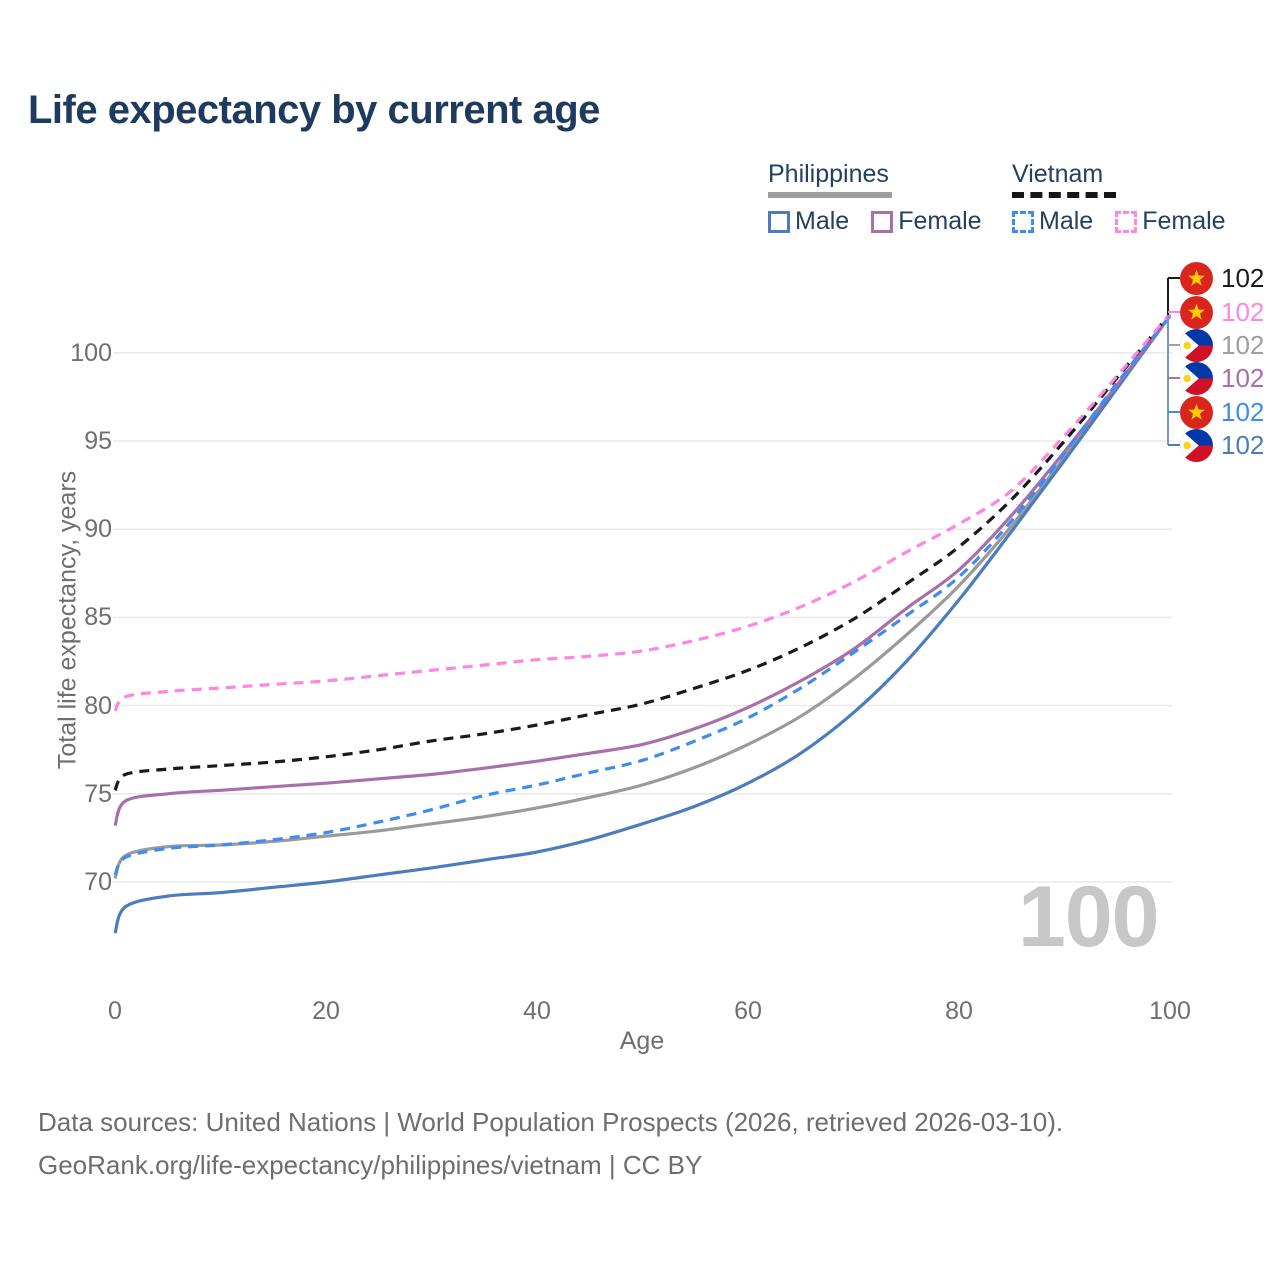 The width and height of the screenshot is (1280, 1280). Describe the element at coordinates (98, 882) in the screenshot. I see `y-tick-70: 70` at that location.